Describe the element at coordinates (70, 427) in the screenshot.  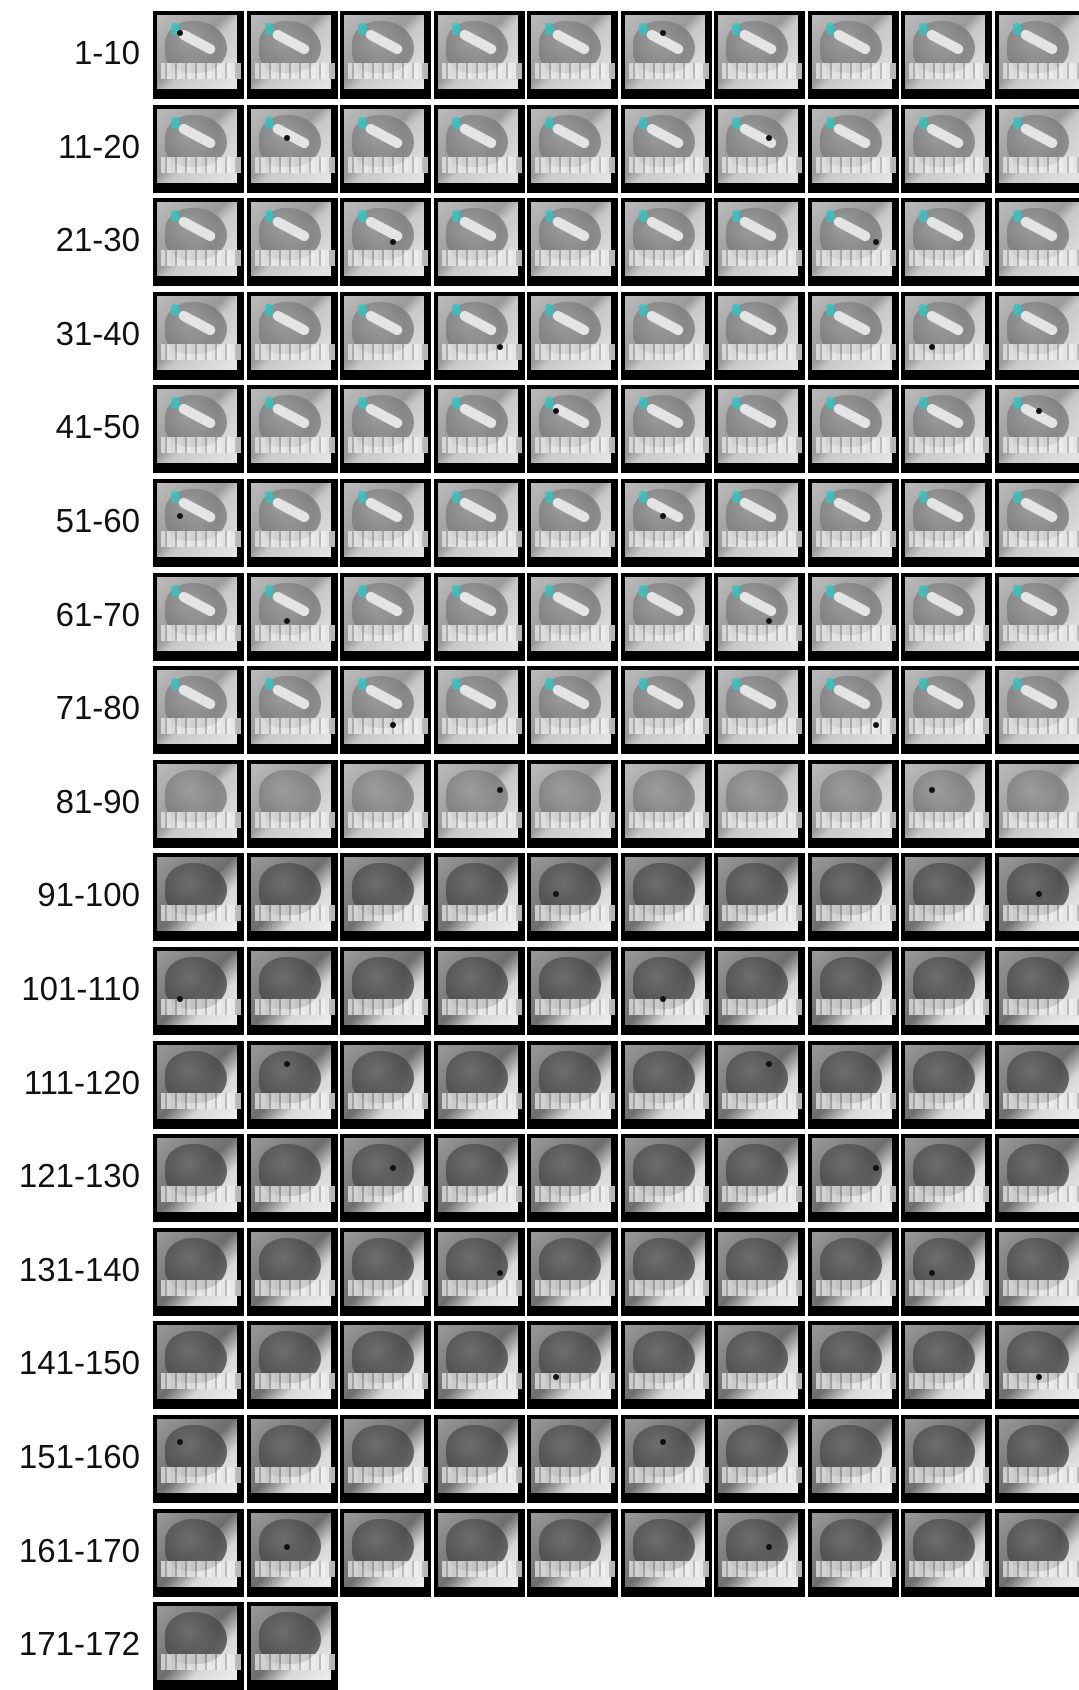
I see `row-label: 41-50` at that location.